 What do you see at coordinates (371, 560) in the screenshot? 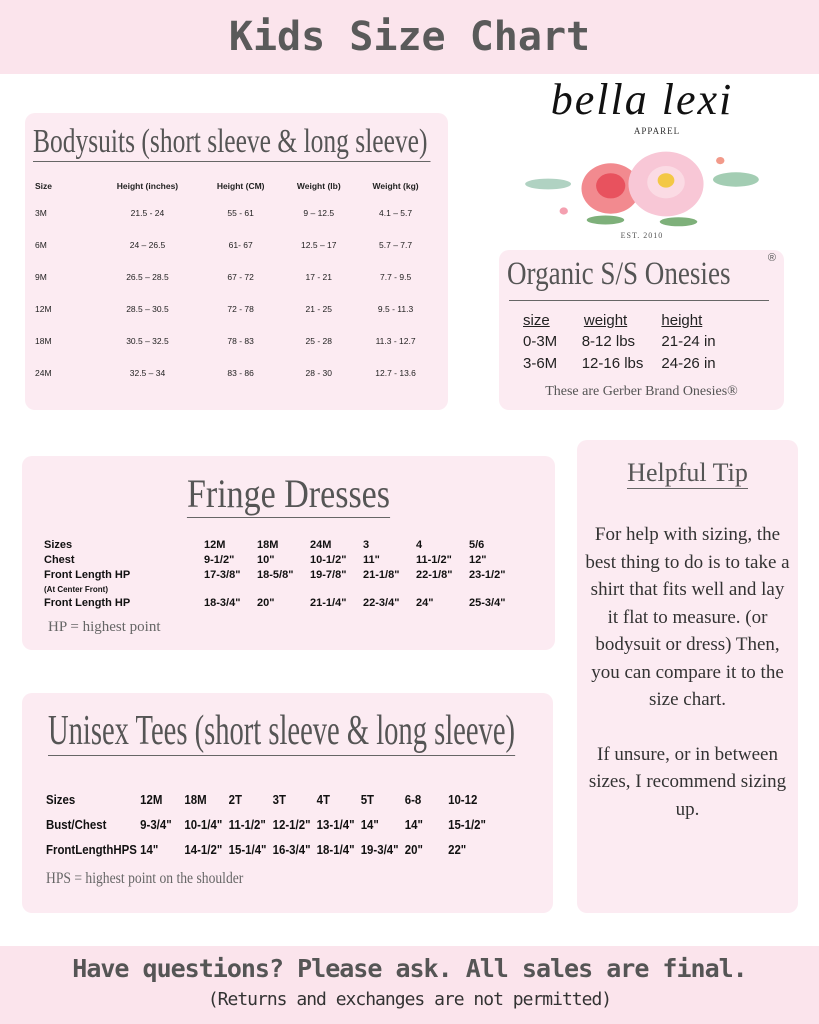
I see `table-cell: 11"` at bounding box center [371, 560].